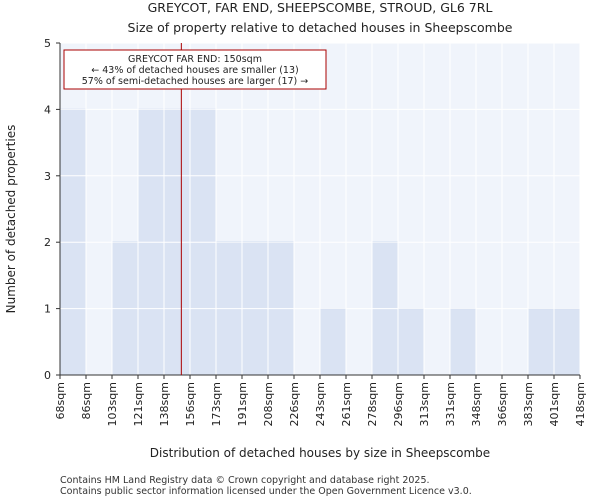 The image size is (600, 500). What do you see at coordinates (47, 309) in the screenshot?
I see `y-tick-label: 1` at bounding box center [47, 309].